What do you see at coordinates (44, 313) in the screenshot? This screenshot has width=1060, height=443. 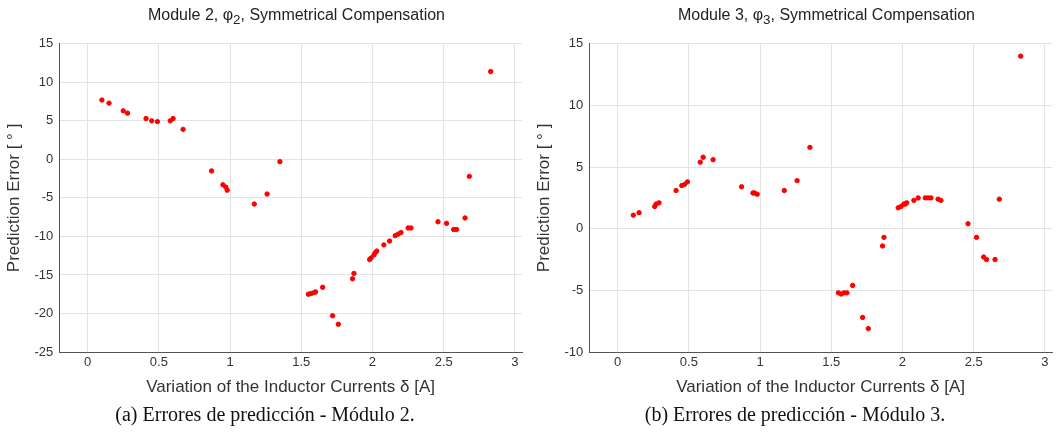 I see `y-tick-label: -20` at bounding box center [44, 313].